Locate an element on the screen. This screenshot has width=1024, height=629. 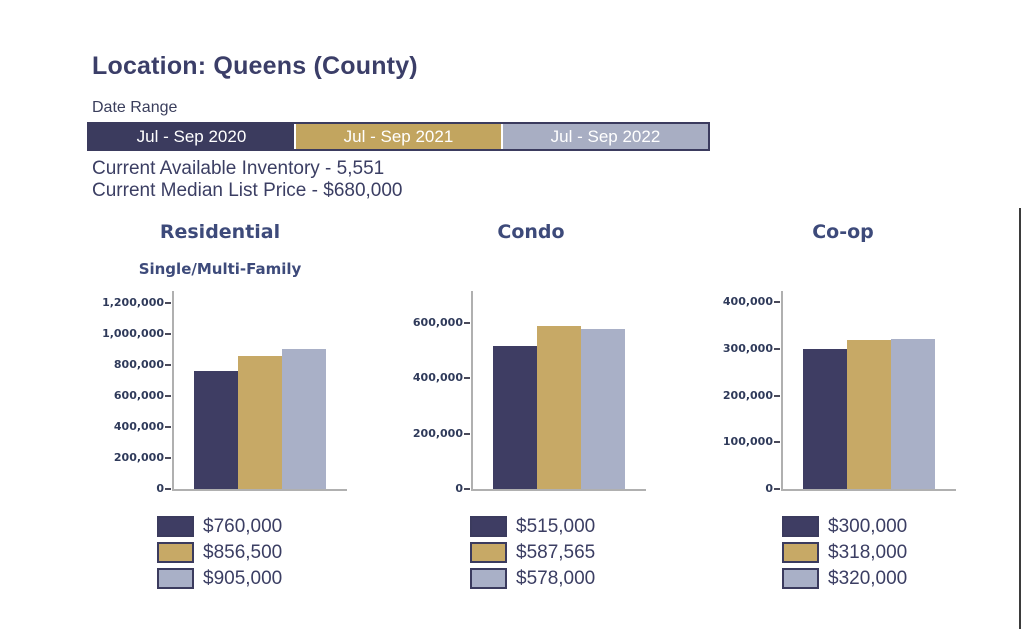
legend-row: $760,000 is located at coordinates (219, 526).